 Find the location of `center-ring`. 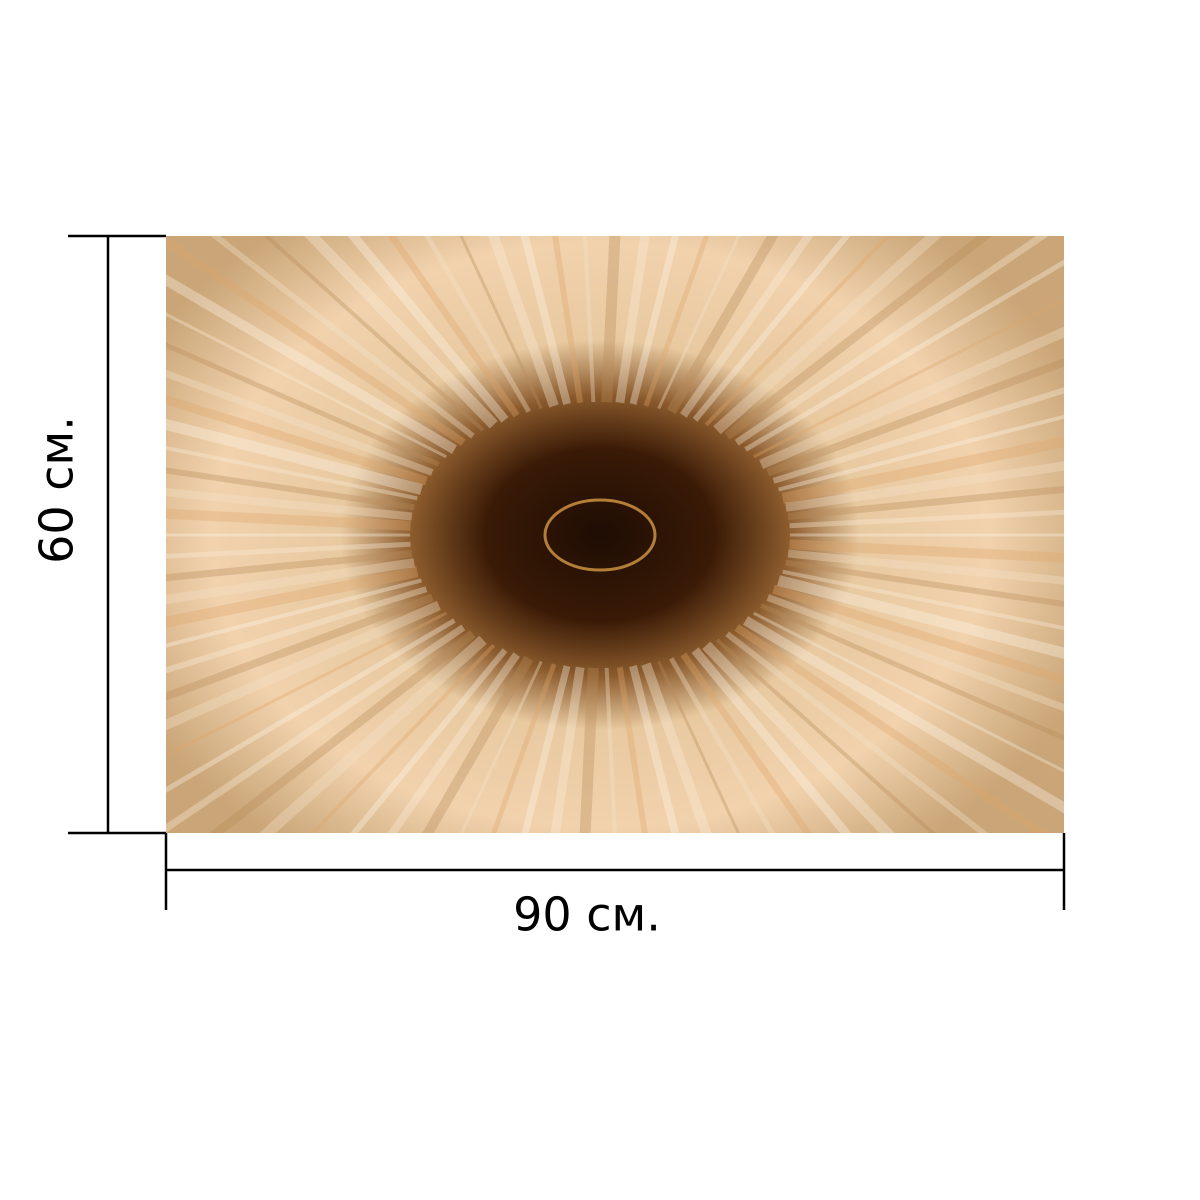

center-ring is located at coordinates (600, 535).